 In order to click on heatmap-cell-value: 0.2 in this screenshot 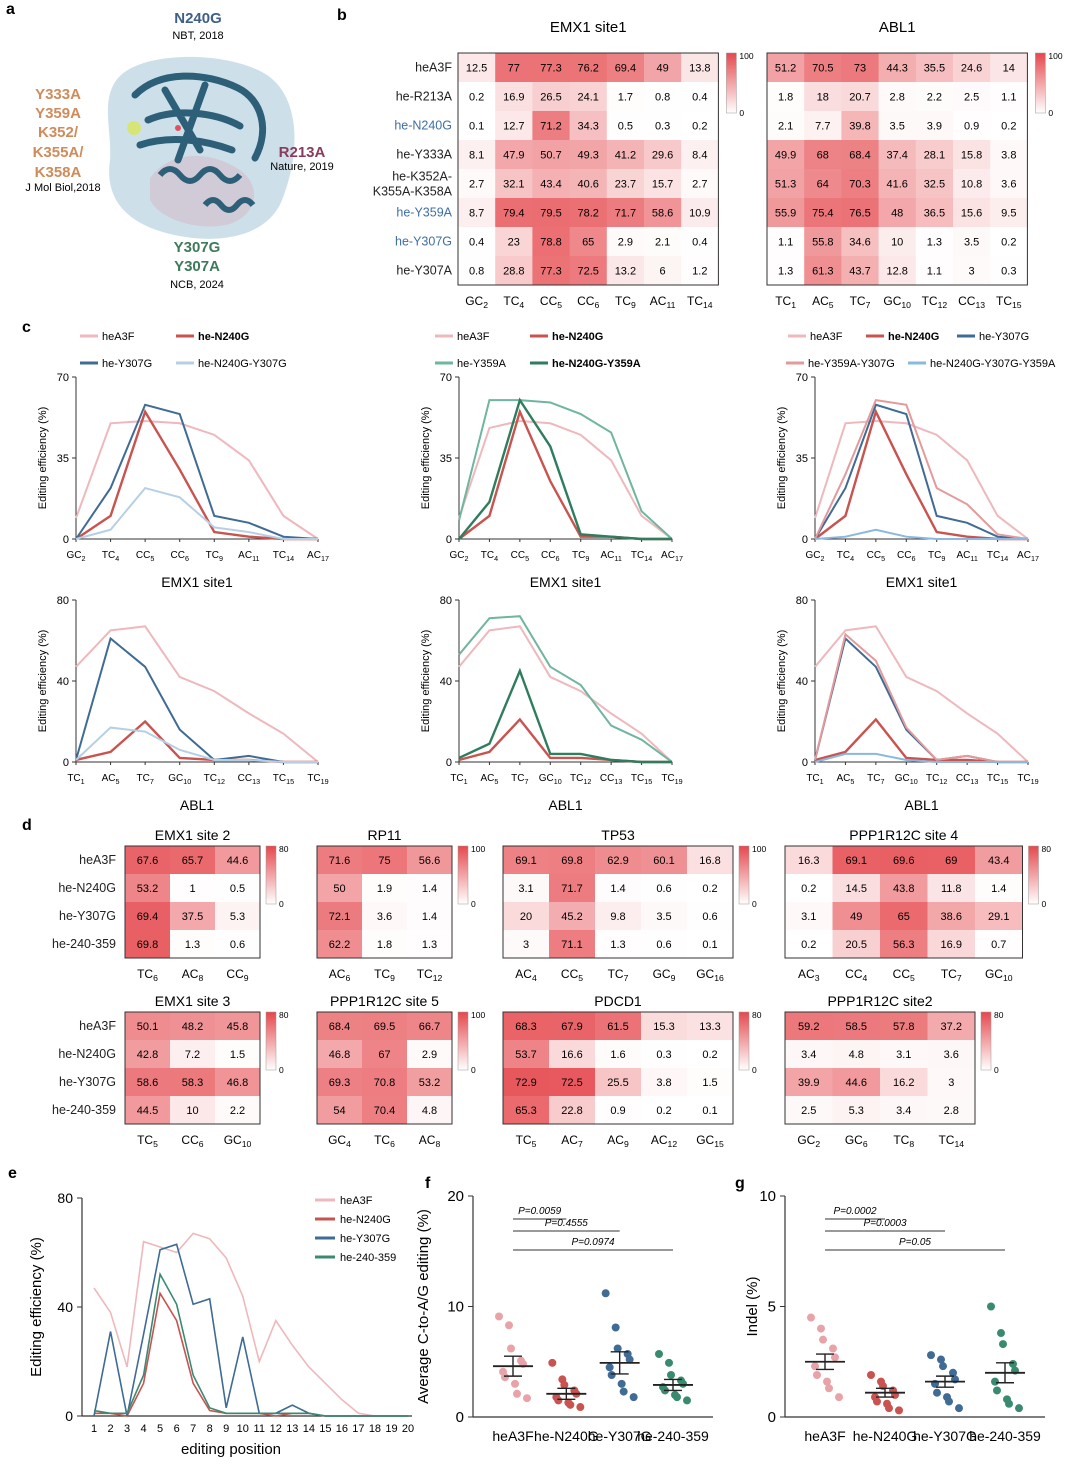, I will do `click(709, 889)`.